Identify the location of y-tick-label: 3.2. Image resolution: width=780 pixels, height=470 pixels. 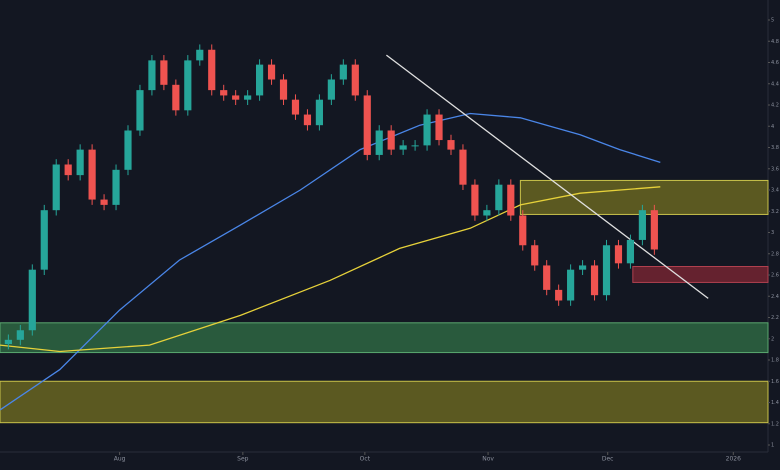
(775, 212).